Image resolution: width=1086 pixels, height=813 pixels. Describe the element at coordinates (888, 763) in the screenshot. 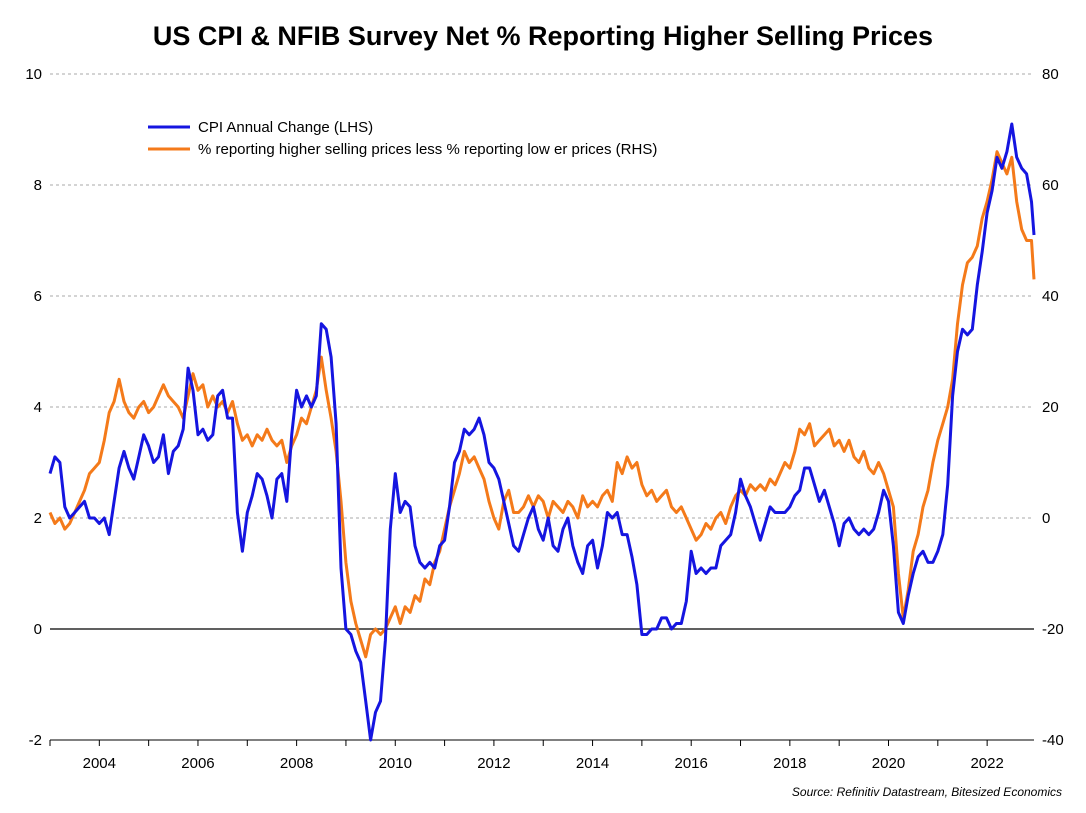

I see `x-tick-label: 2020` at that location.